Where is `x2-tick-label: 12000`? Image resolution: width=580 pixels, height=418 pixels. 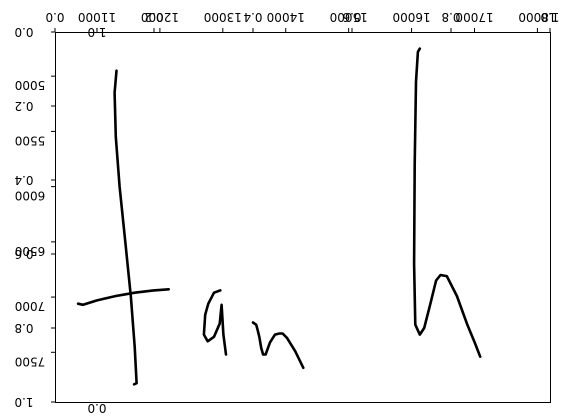 x2-tick-label: 12000 is located at coordinates (160, 17).